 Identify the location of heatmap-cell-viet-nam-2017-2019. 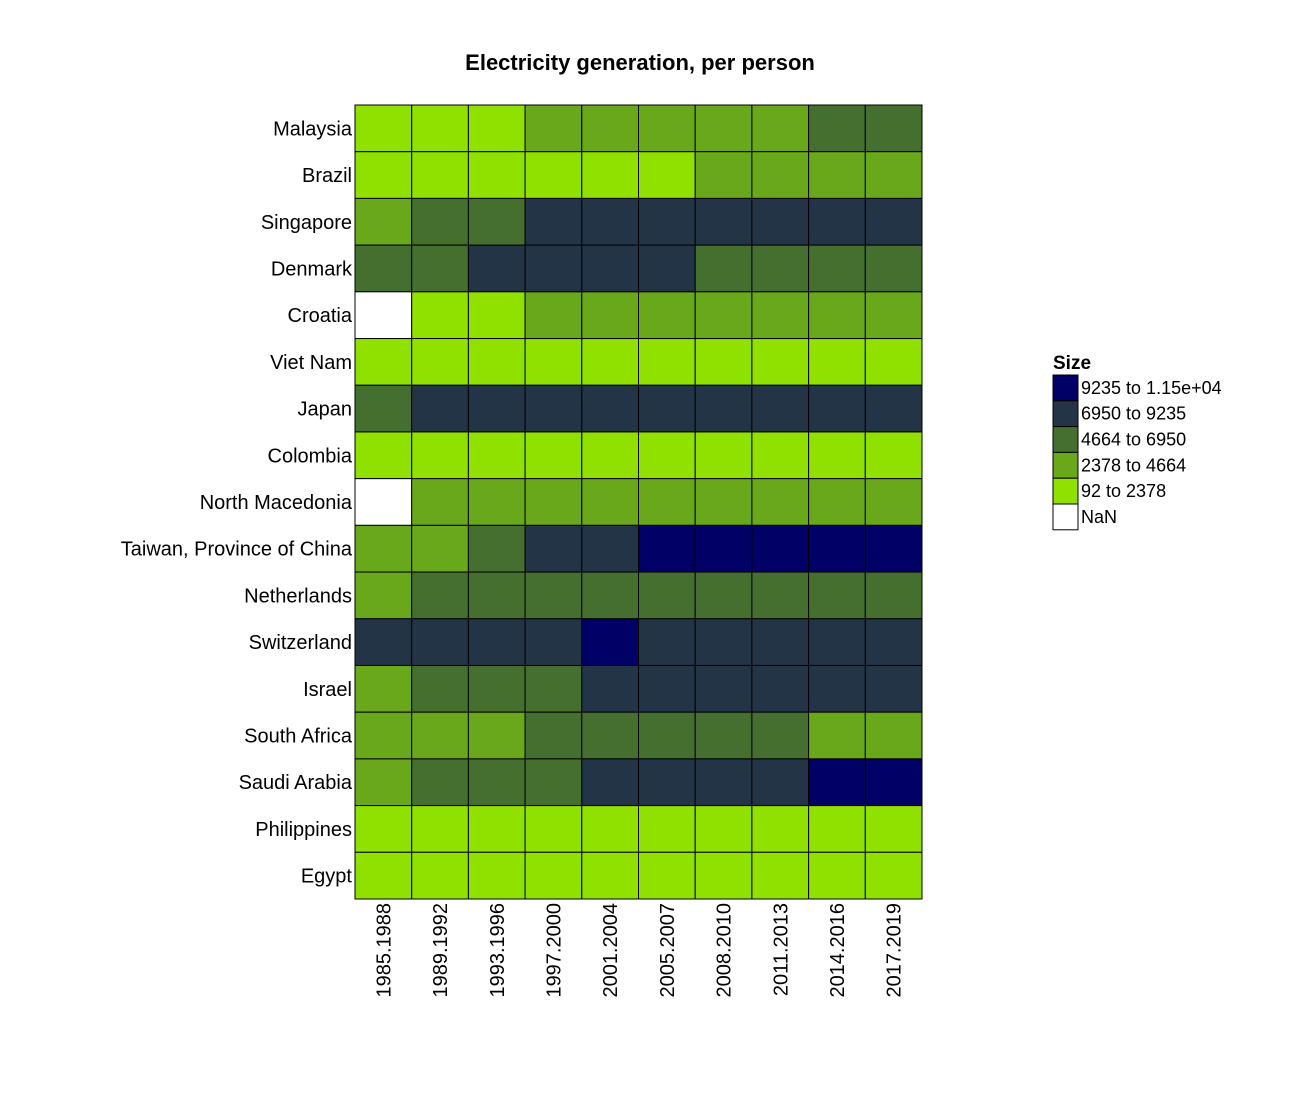
(893, 362).